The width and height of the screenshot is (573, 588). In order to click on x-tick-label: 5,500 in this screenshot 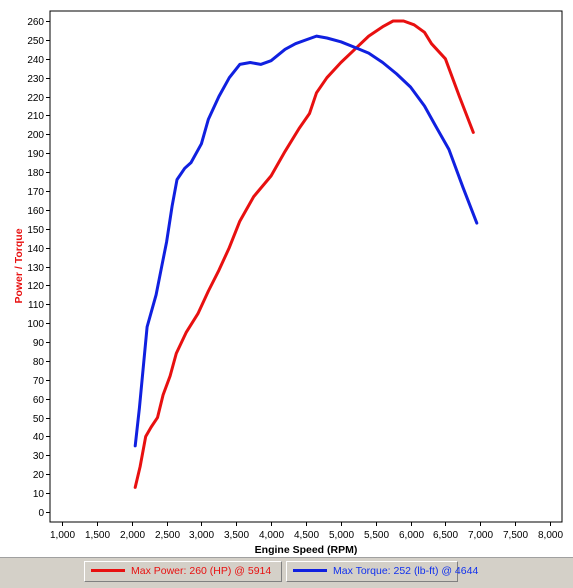, I will do `click(376, 535)`.